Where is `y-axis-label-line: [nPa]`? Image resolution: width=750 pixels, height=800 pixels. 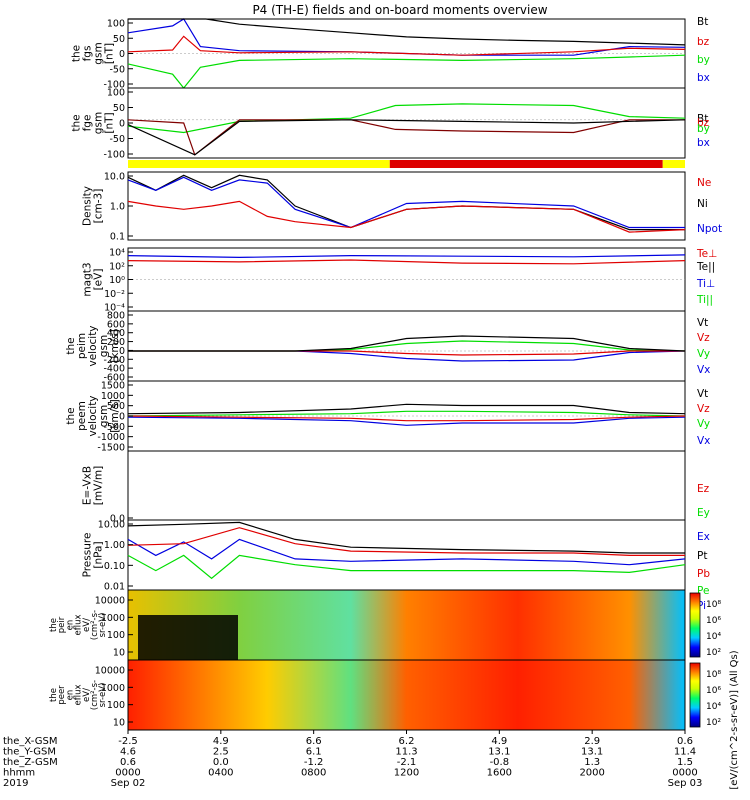 y-axis-label-line: [nPa] is located at coordinates (99, 554).